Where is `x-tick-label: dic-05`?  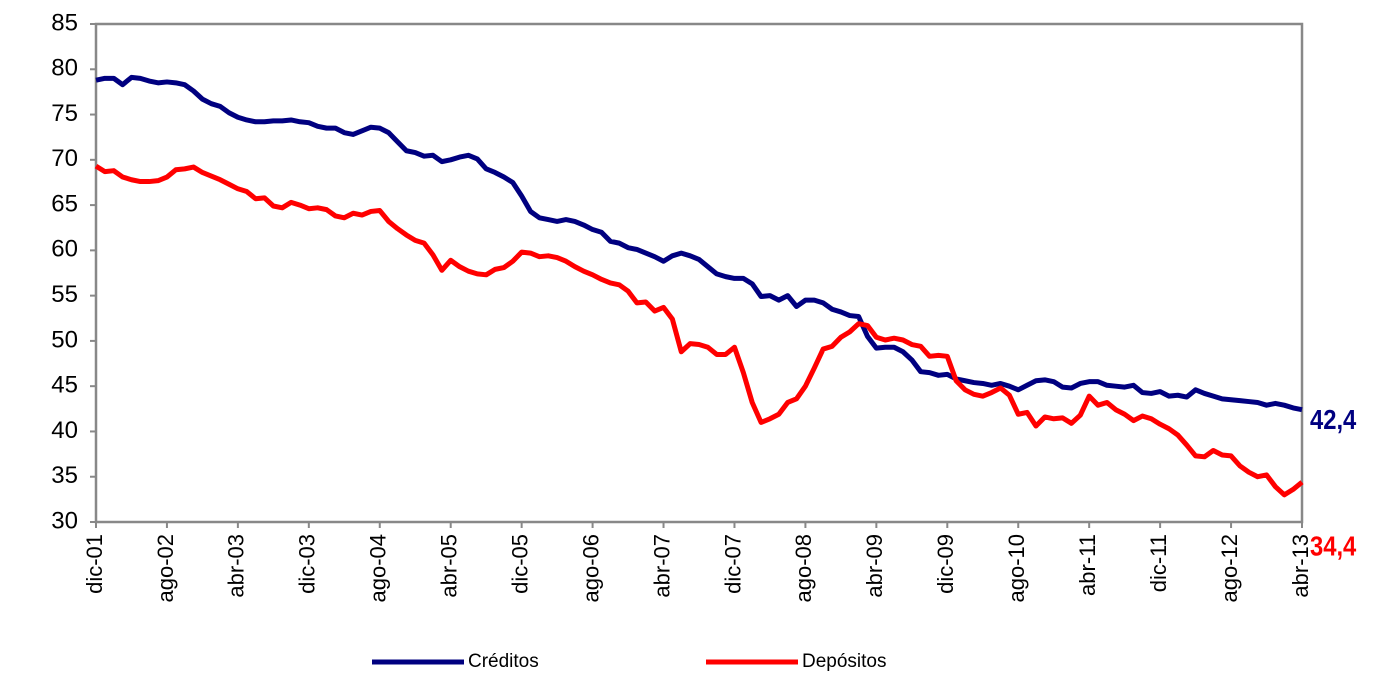
x-tick-label: dic-05 is located at coordinates (519, 564).